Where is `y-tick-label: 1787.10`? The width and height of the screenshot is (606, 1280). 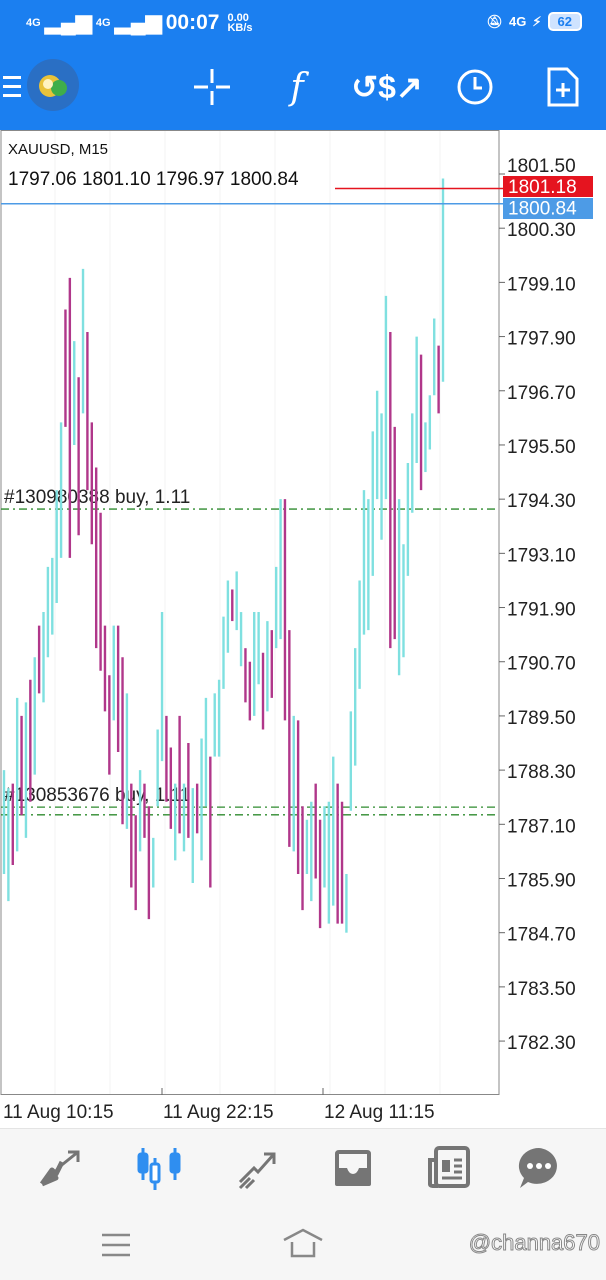
y-tick-label: 1787.10 is located at coordinates (541, 826).